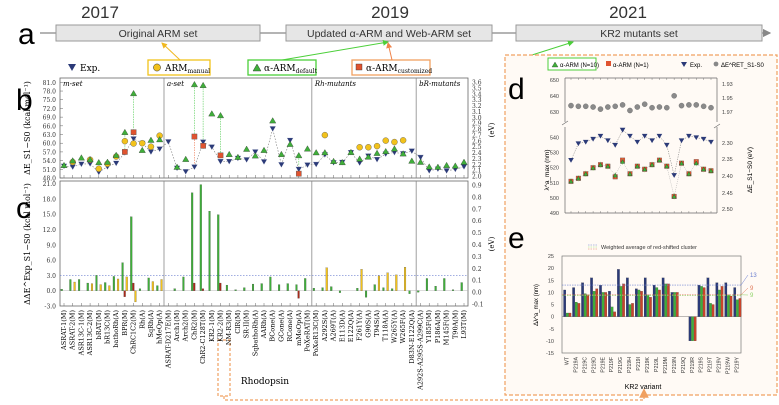  What do you see at coordinates (273, 326) in the screenshot?
I see `x-tick-label: BCone(A)` at bounding box center [273, 326].